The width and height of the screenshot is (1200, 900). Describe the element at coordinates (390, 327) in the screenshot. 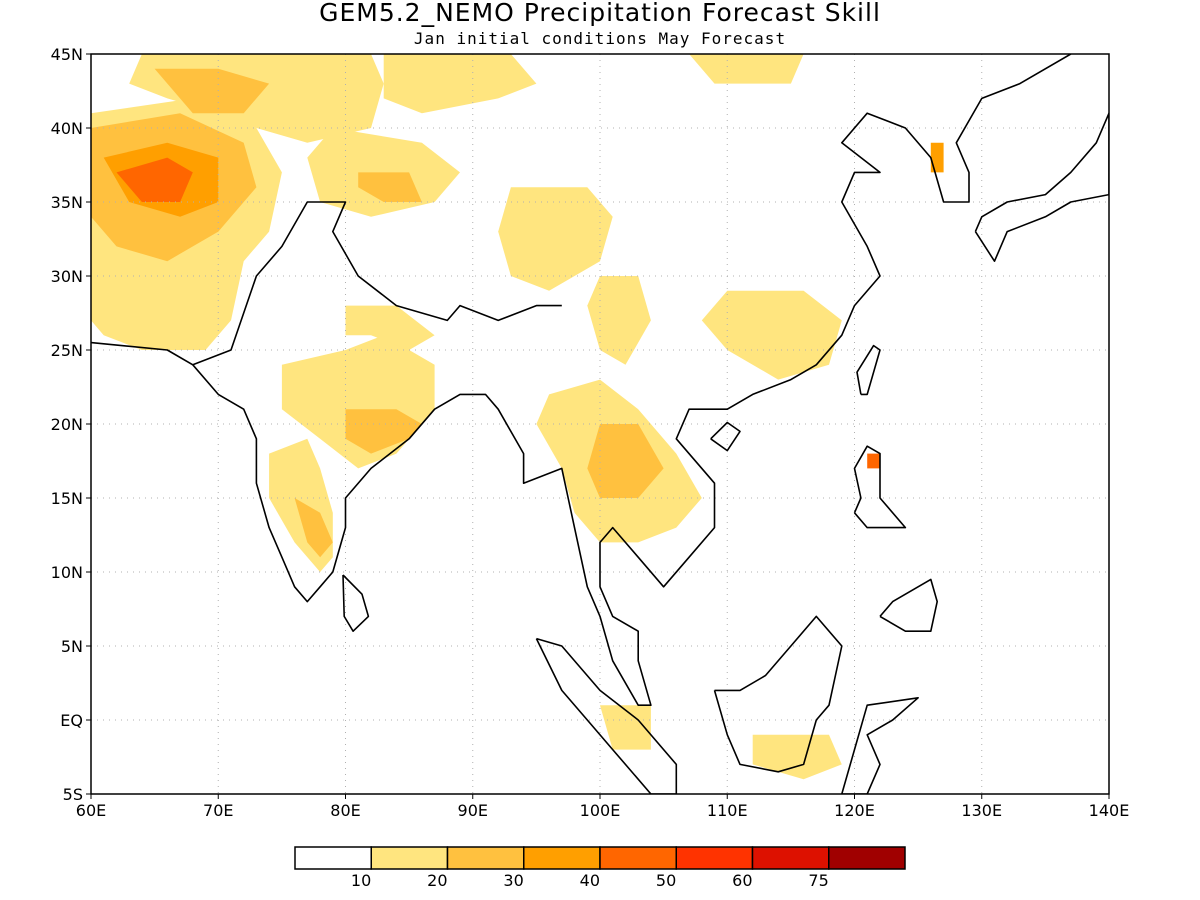

I see `skill-region-gangetic` at that location.